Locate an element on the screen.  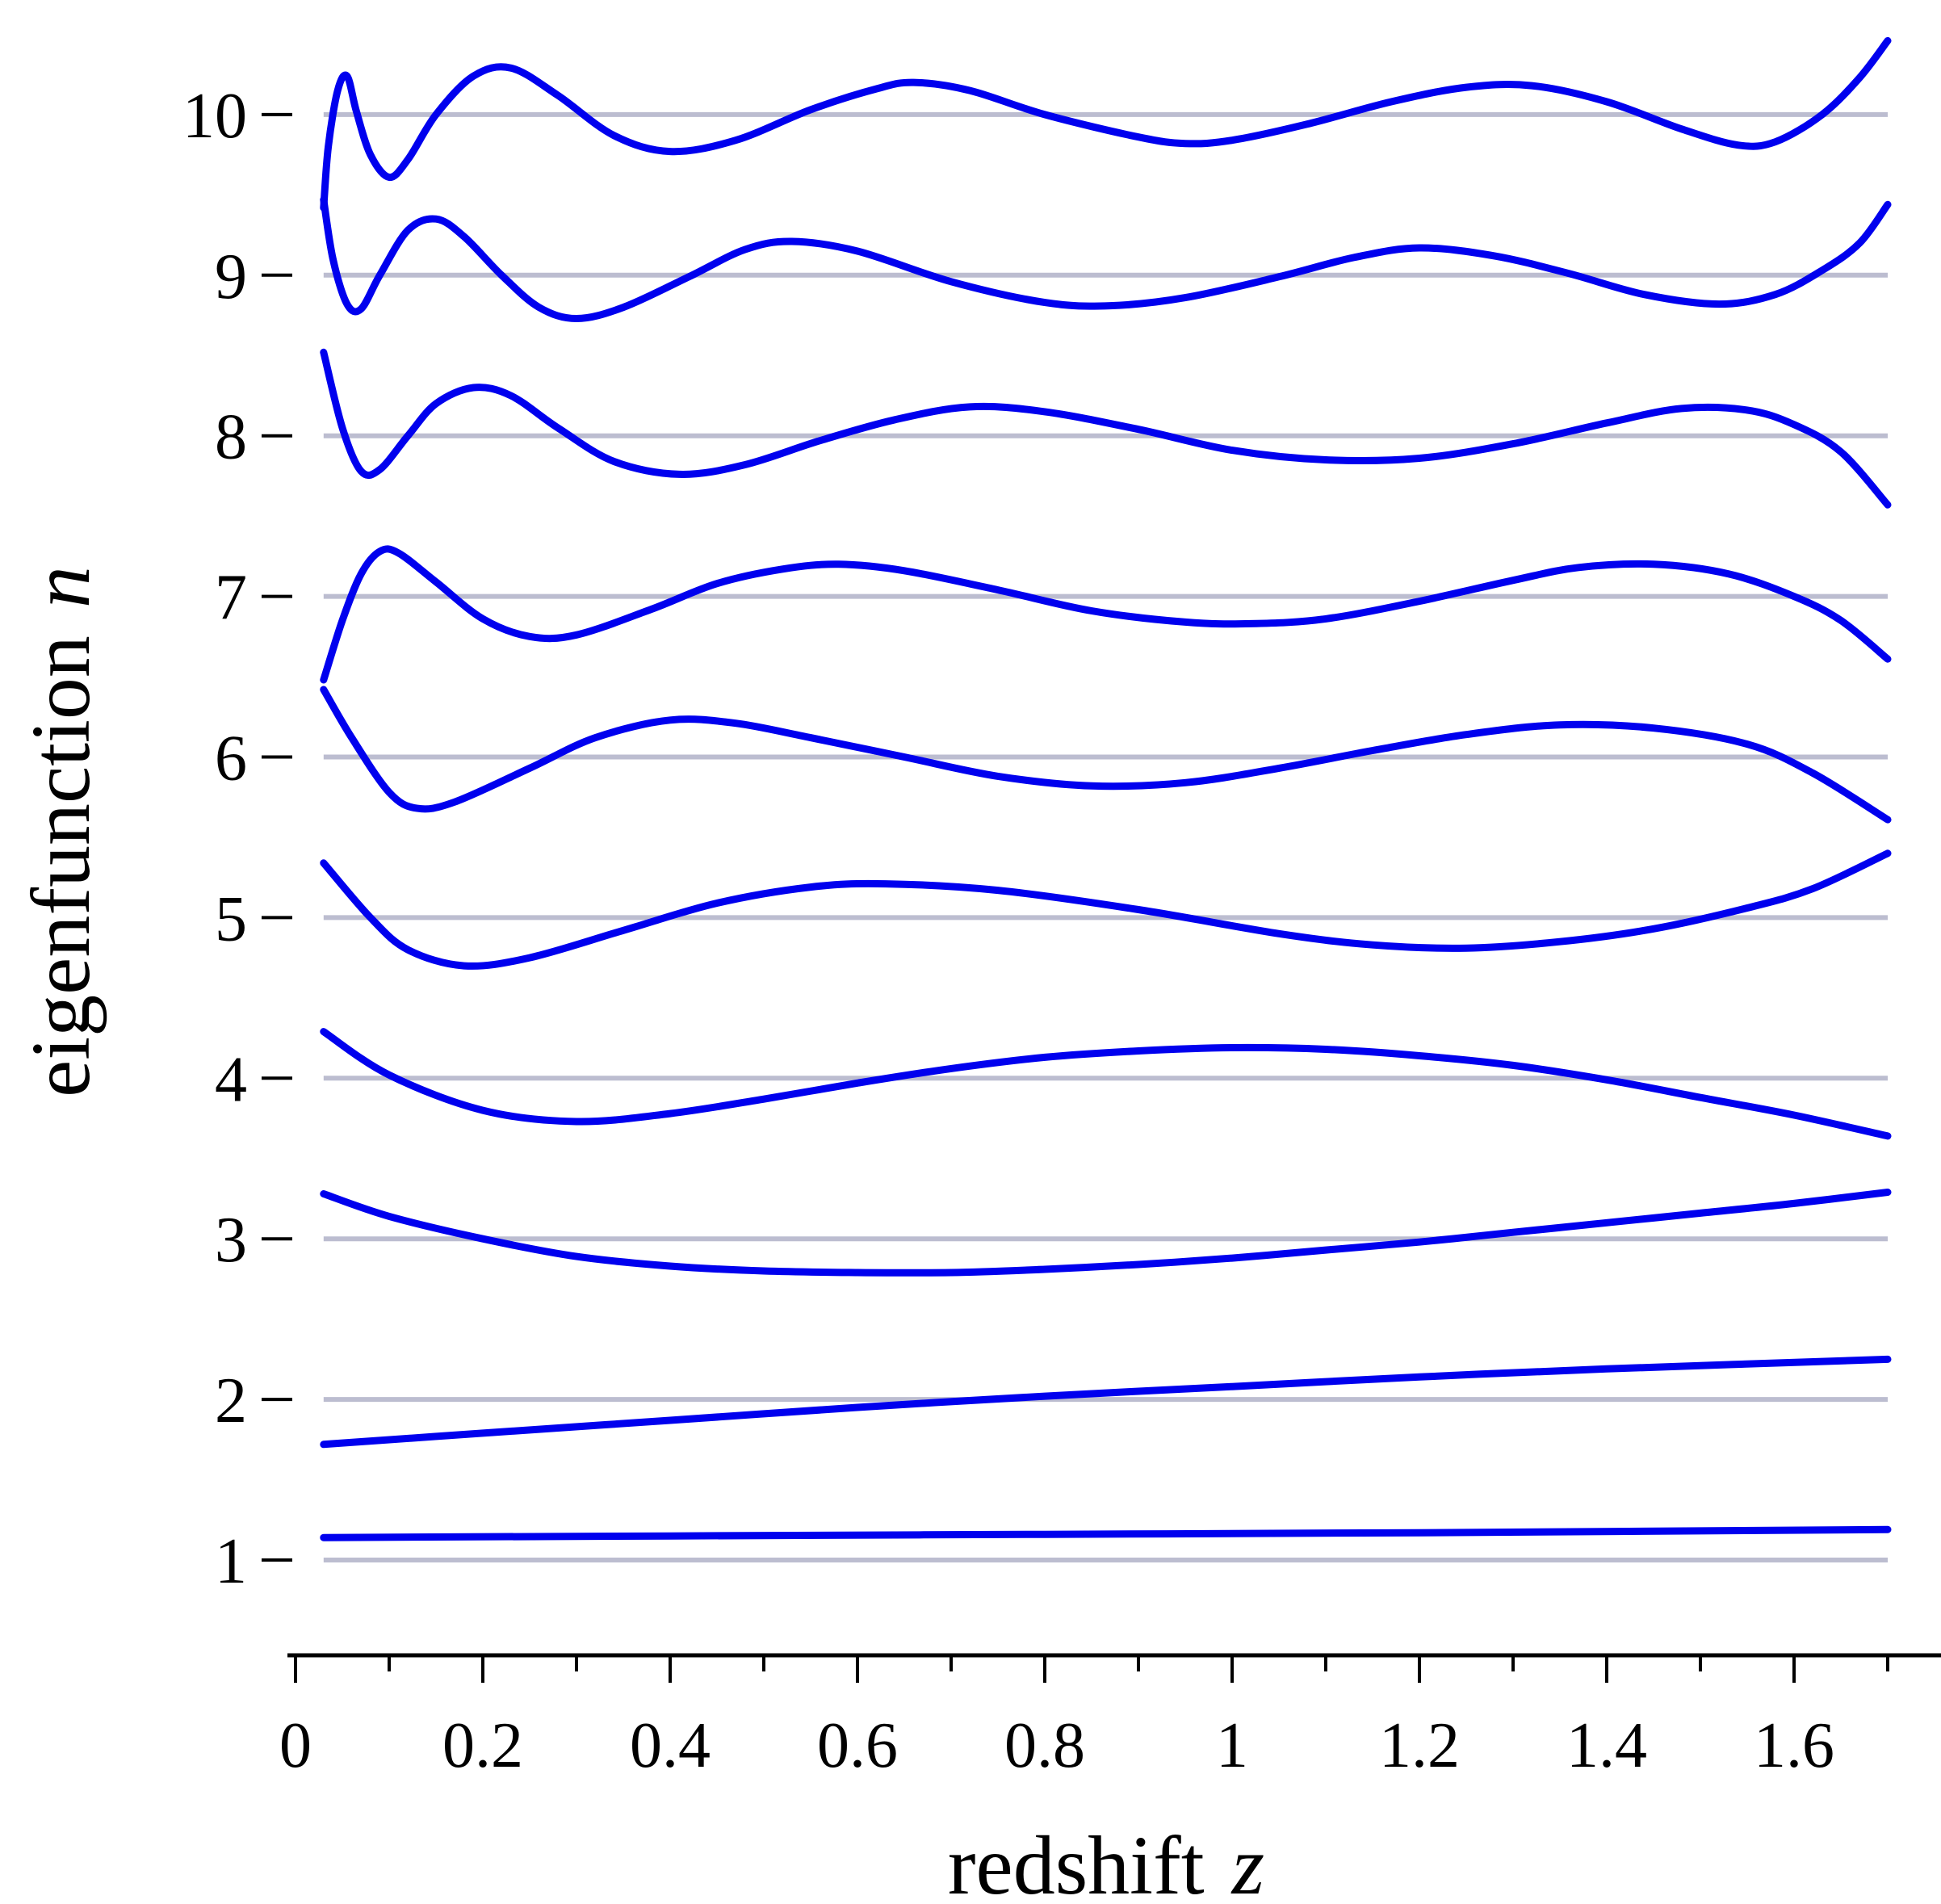
y-tick-label: 3 is located at coordinates (231, 1240).